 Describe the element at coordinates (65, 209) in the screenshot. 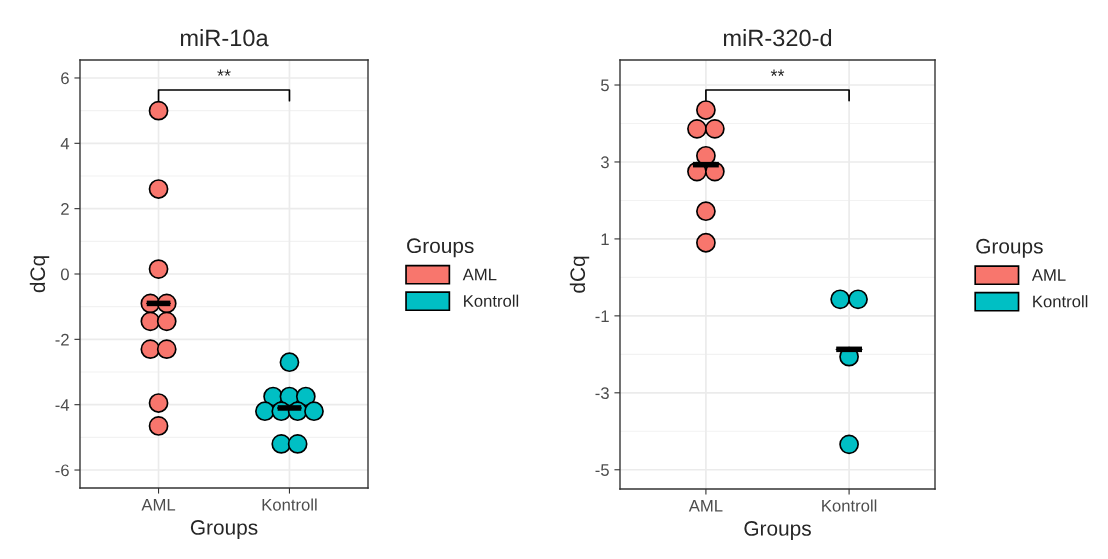

I see `y-tick-label: 2` at that location.